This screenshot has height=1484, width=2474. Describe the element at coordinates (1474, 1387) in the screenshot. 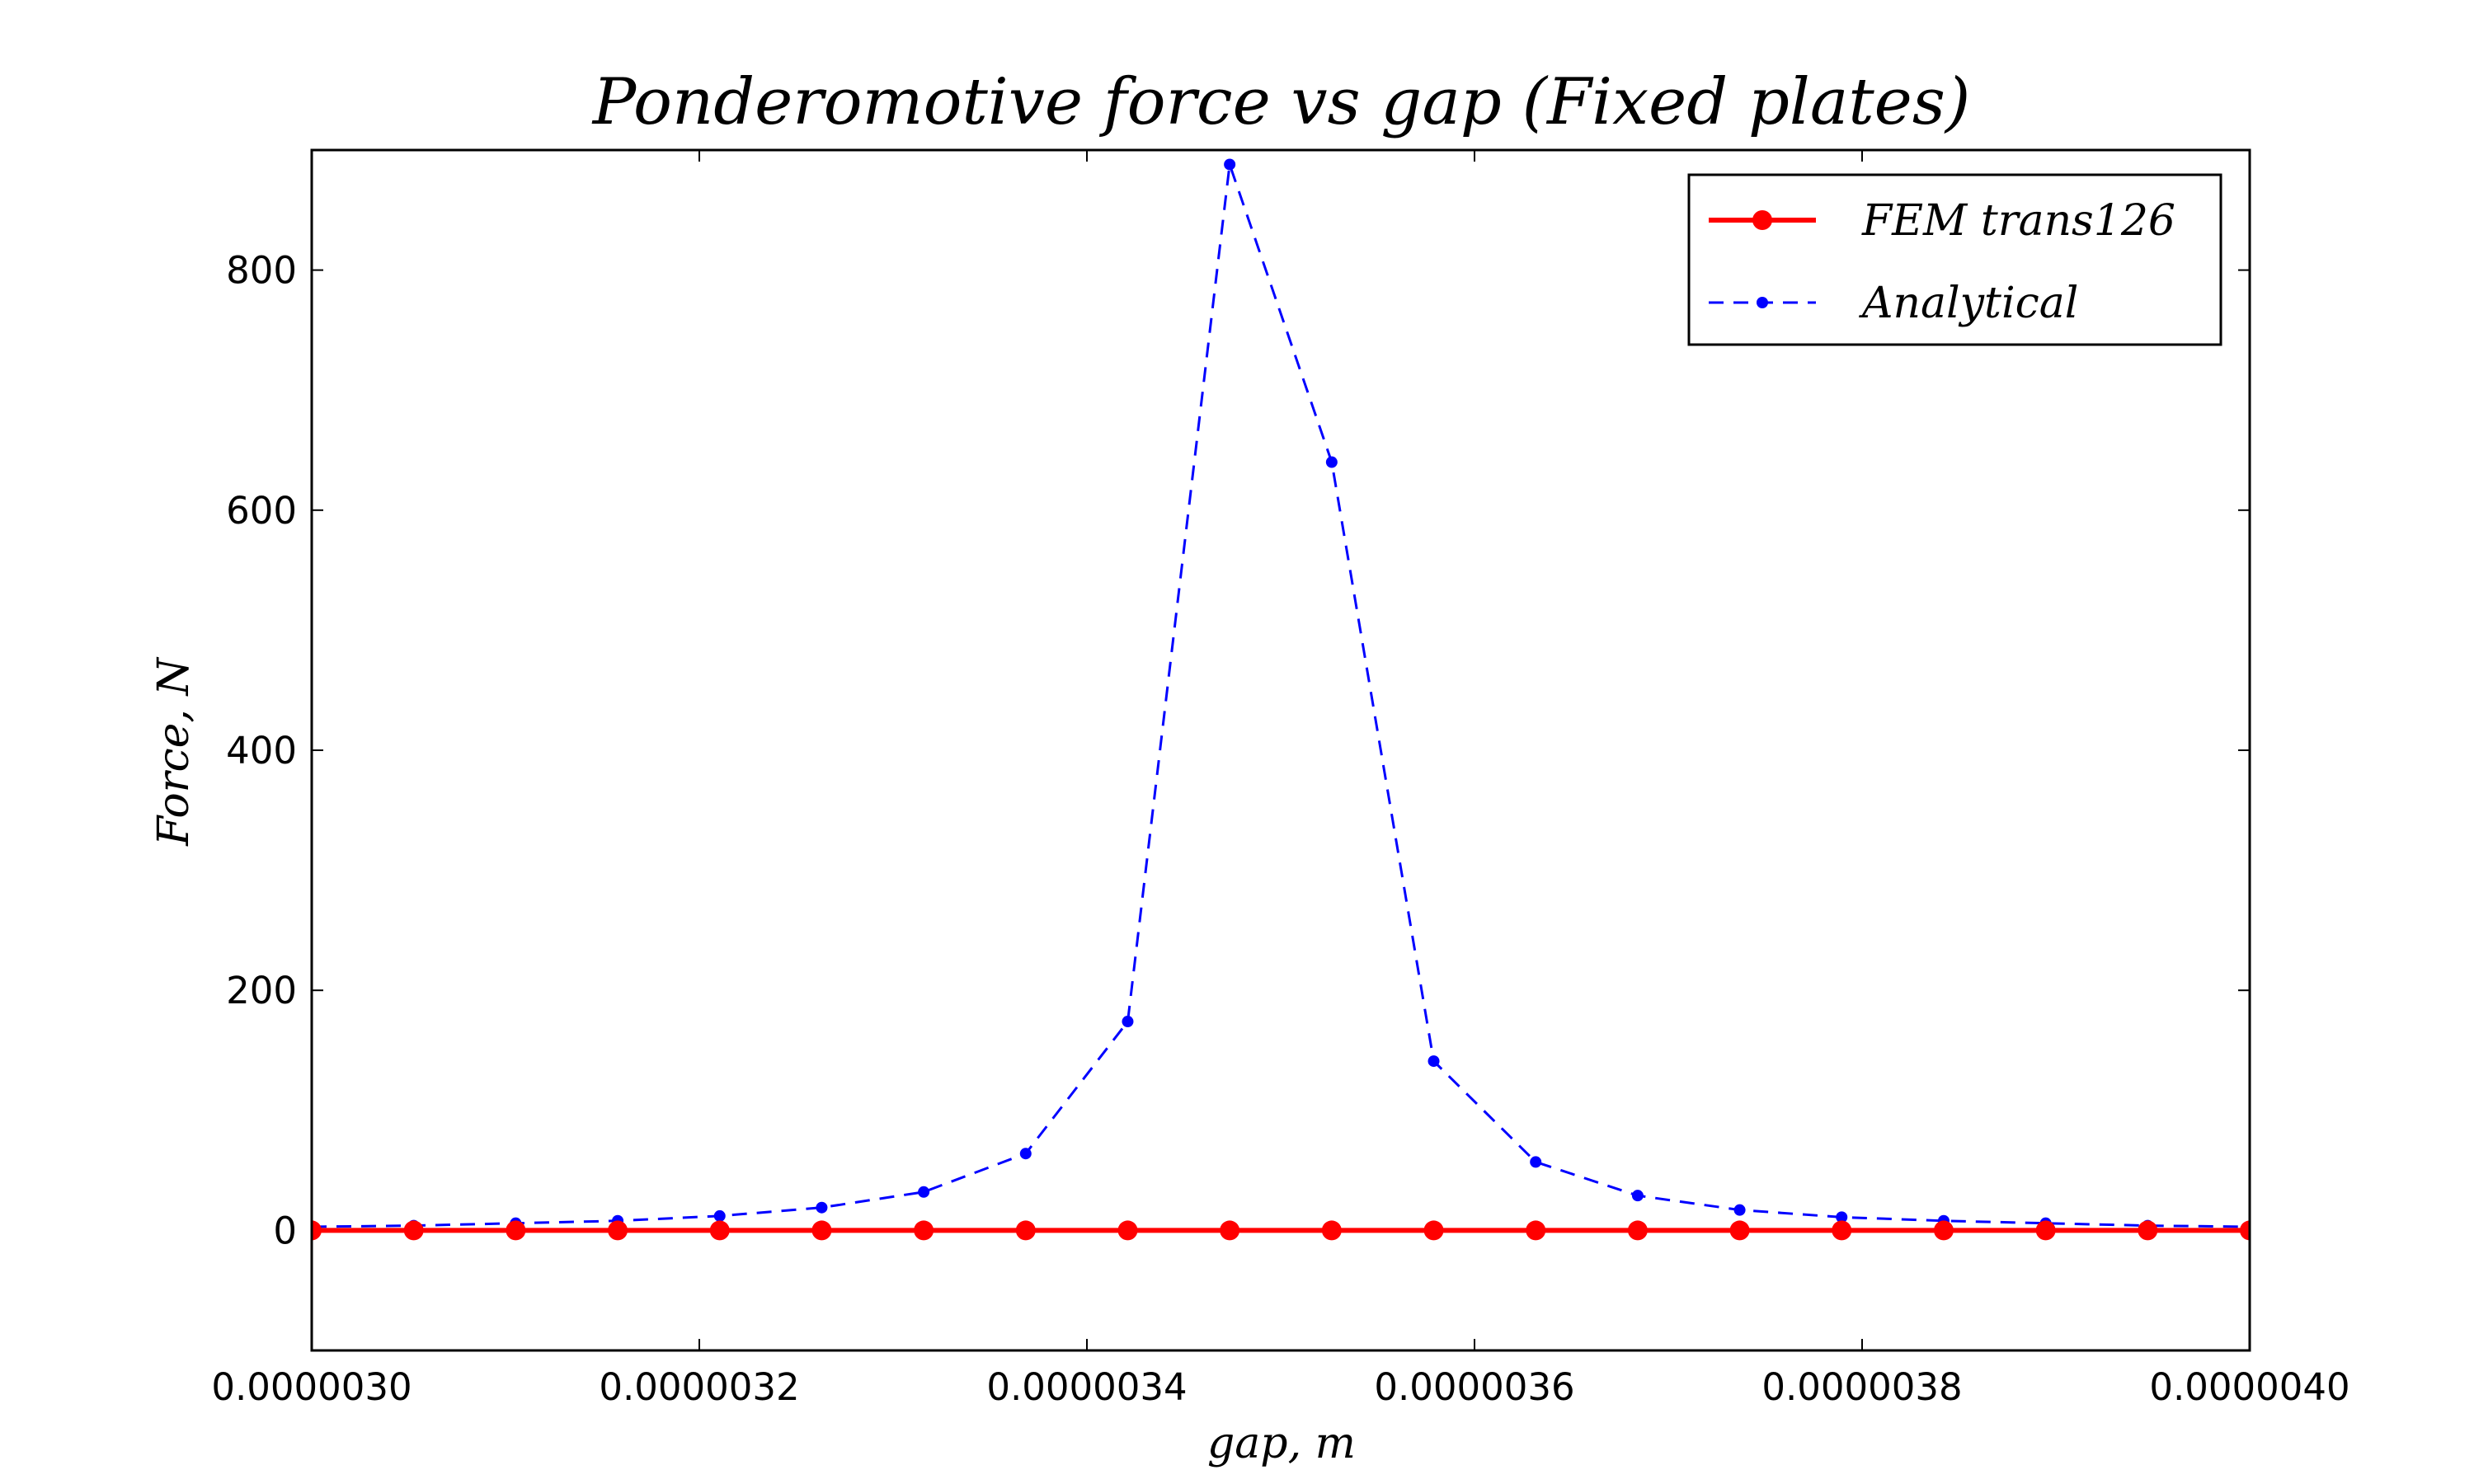

I see `x-tick-label: 0.0000036` at that location.